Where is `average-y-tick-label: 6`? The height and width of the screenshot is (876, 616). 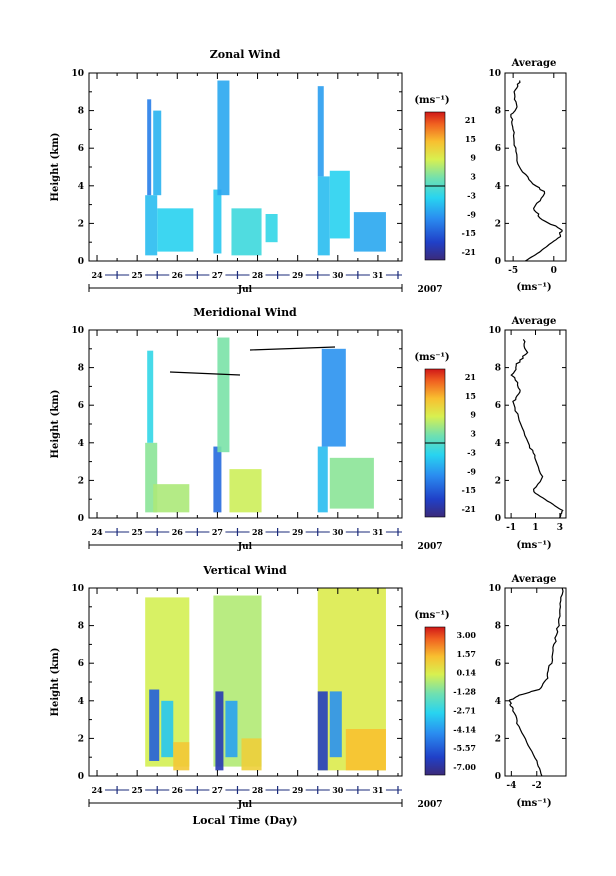 average-y-tick-label: 6 is located at coordinates (498, 149).